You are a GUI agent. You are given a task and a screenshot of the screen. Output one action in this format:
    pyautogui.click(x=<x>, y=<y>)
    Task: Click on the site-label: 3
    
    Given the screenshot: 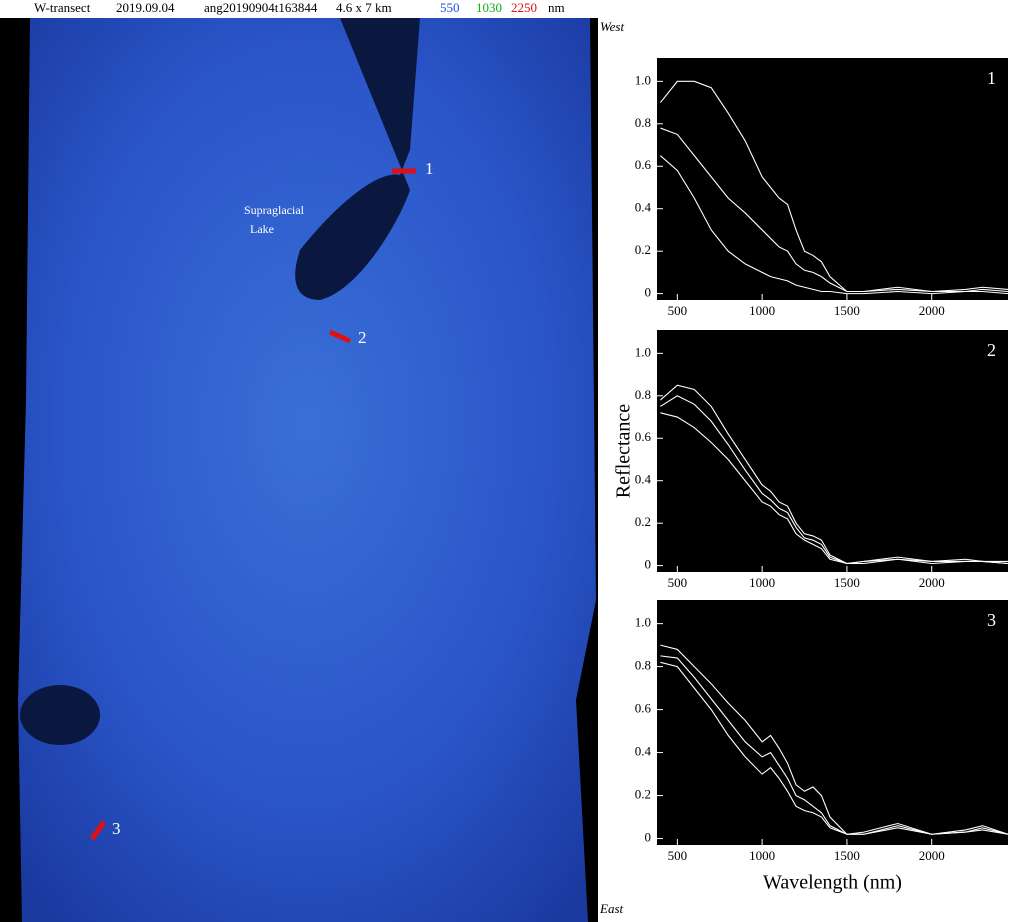 What is the action you would take?
    pyautogui.click(x=116, y=828)
    